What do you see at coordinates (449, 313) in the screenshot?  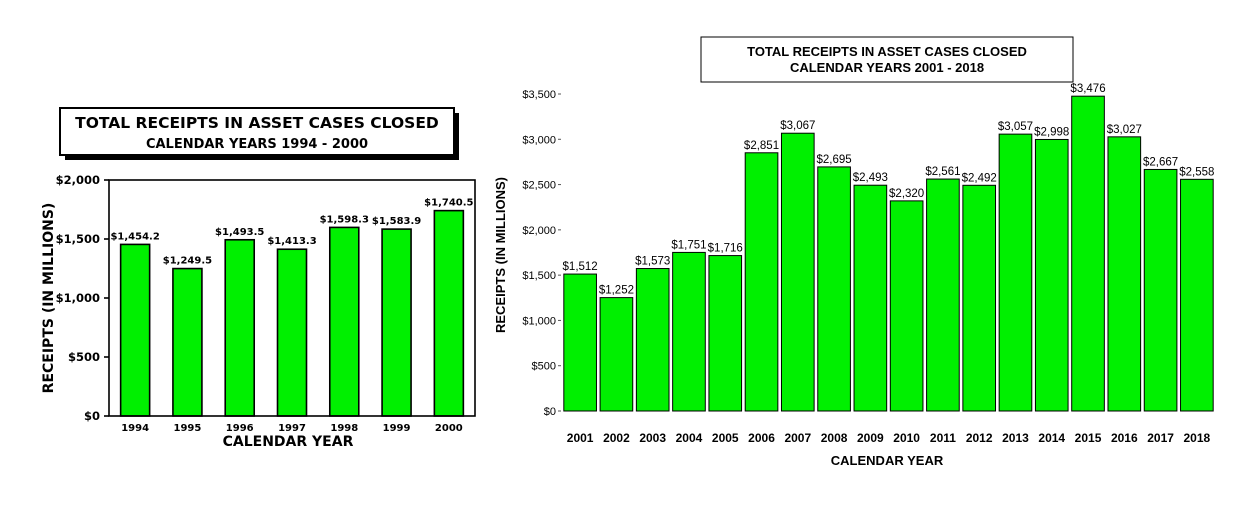 I see `left-bar-2000` at bounding box center [449, 313].